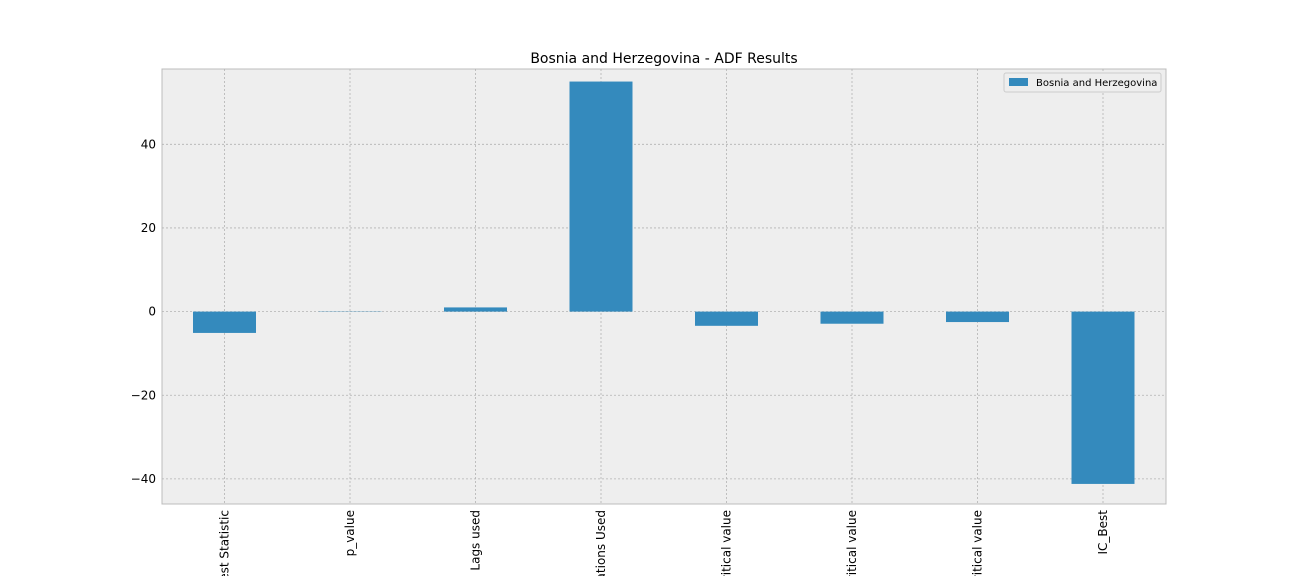 The width and height of the screenshot is (1296, 576). Describe the element at coordinates (1103, 532) in the screenshot. I see `x-tick-label: IC_Best` at that location.